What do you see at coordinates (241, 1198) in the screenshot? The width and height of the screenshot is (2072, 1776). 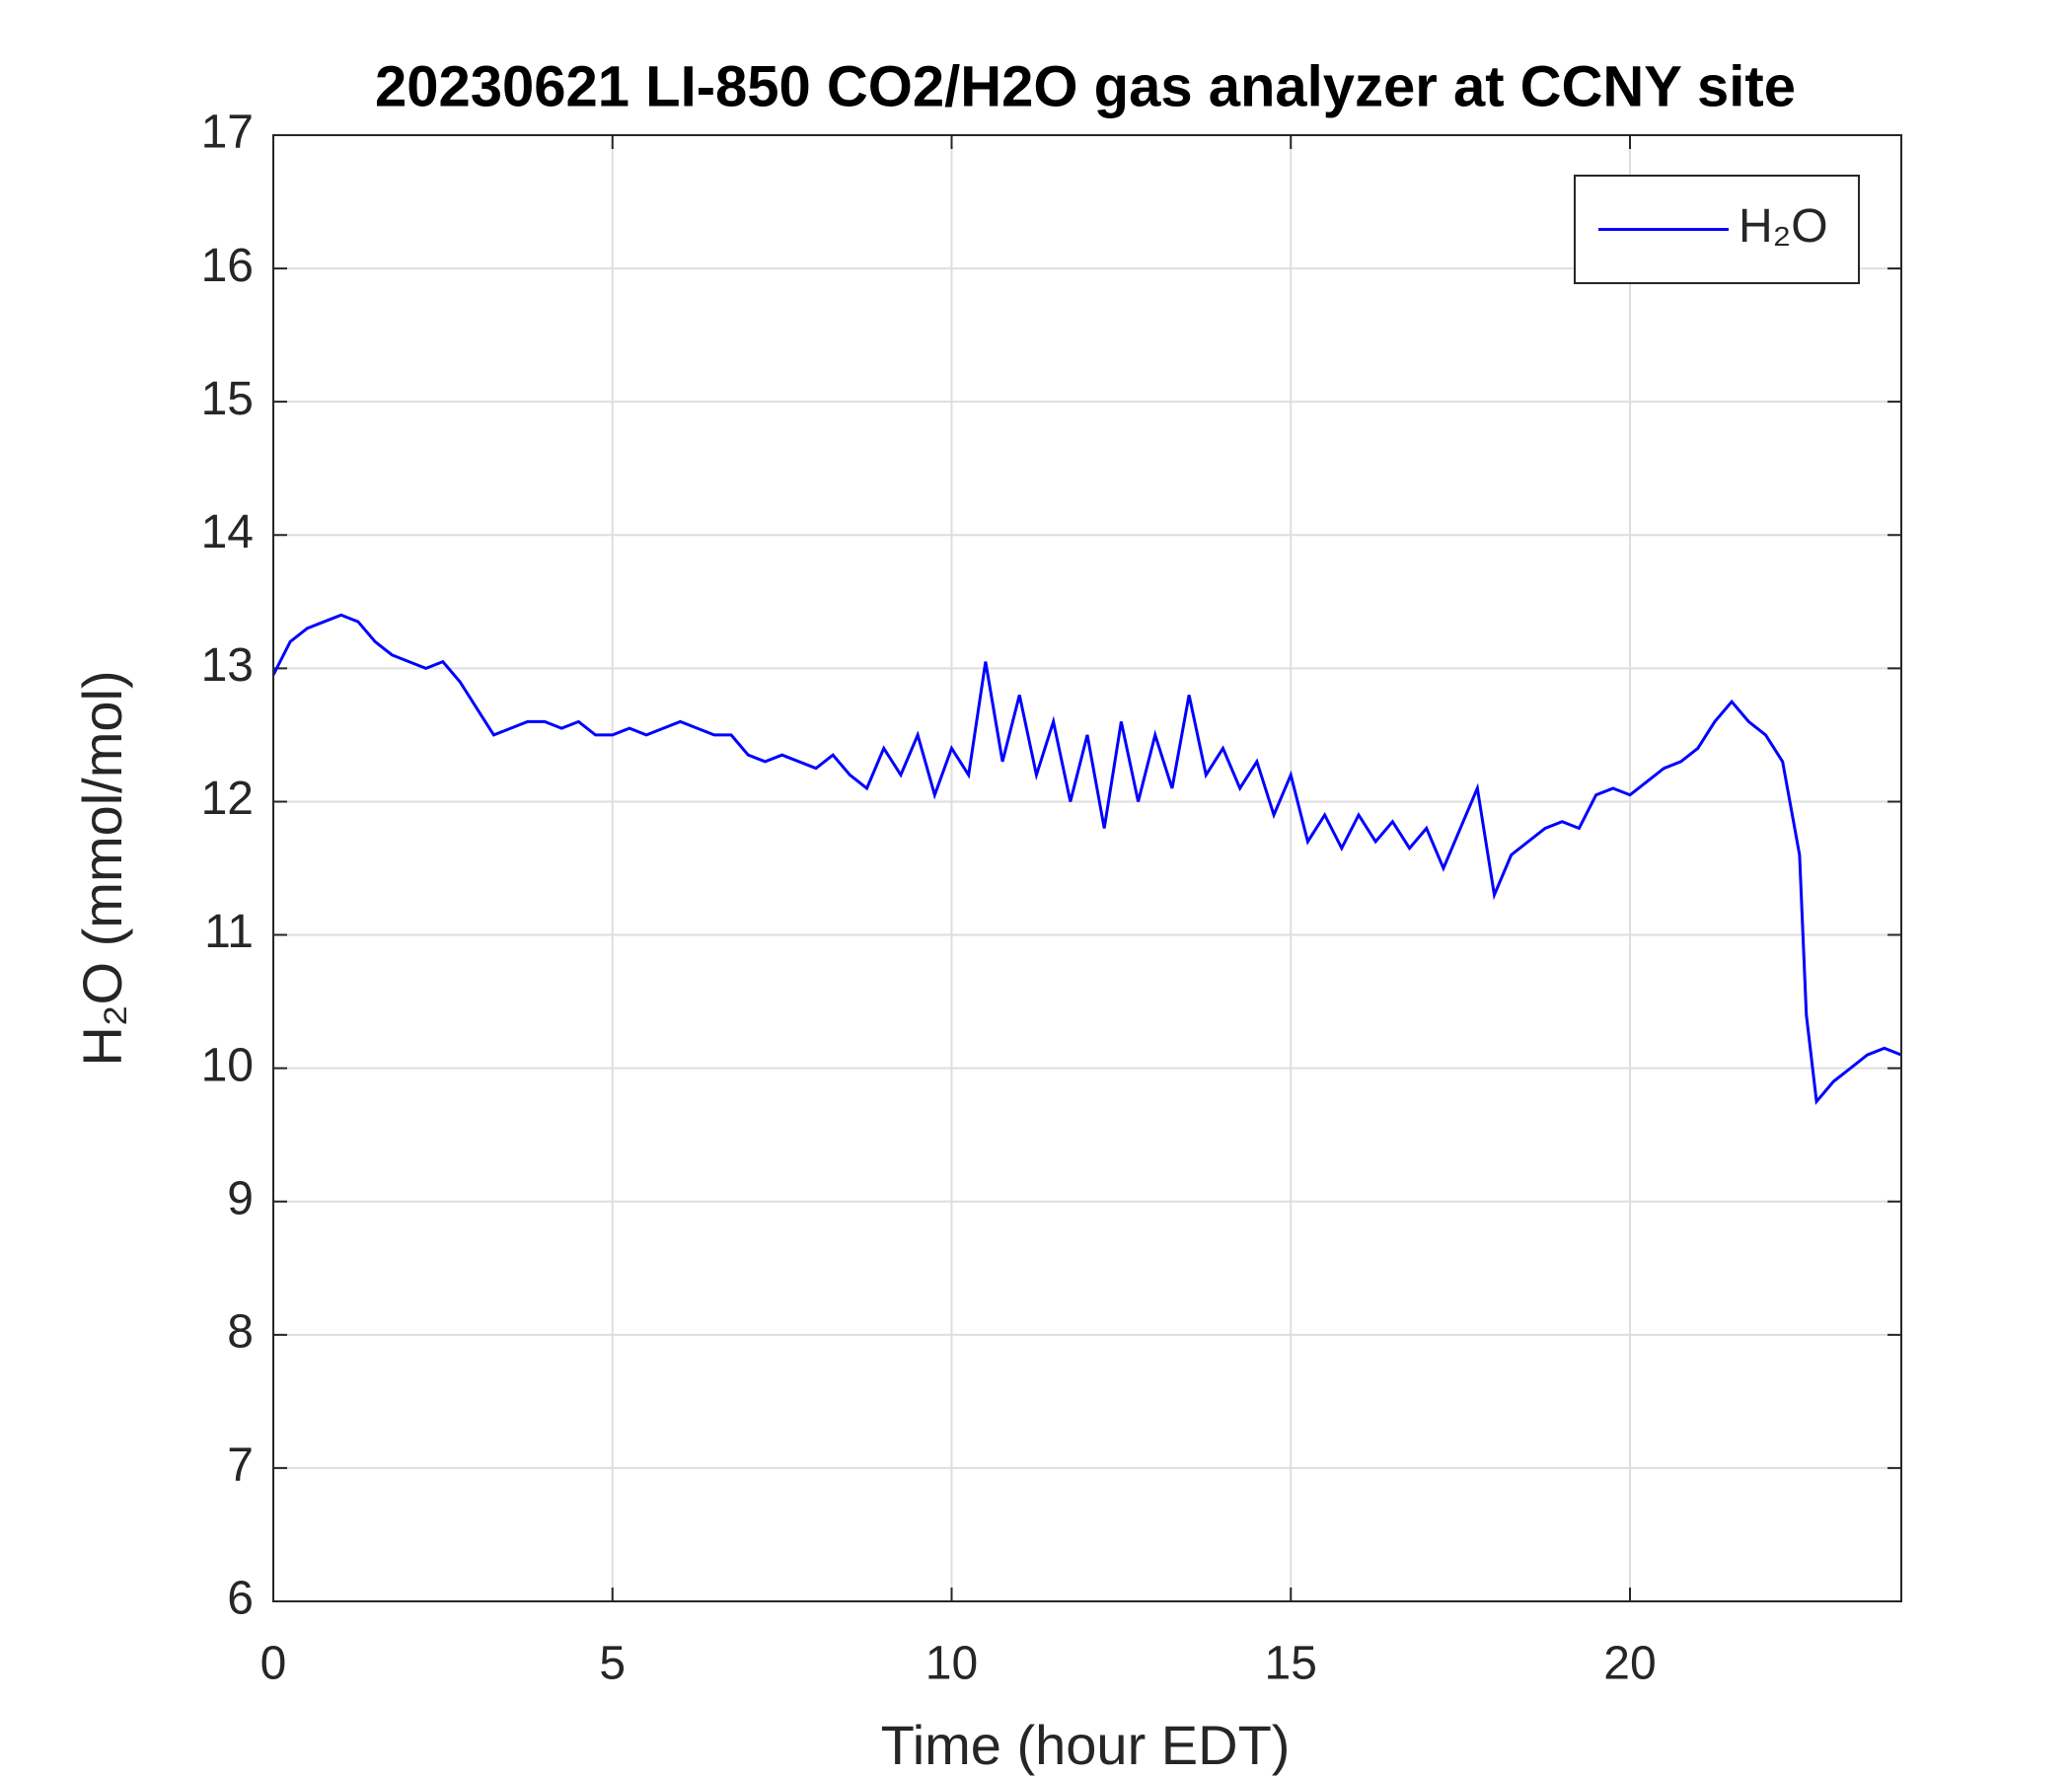 I see `y-tick-label: 9` at bounding box center [241, 1198].